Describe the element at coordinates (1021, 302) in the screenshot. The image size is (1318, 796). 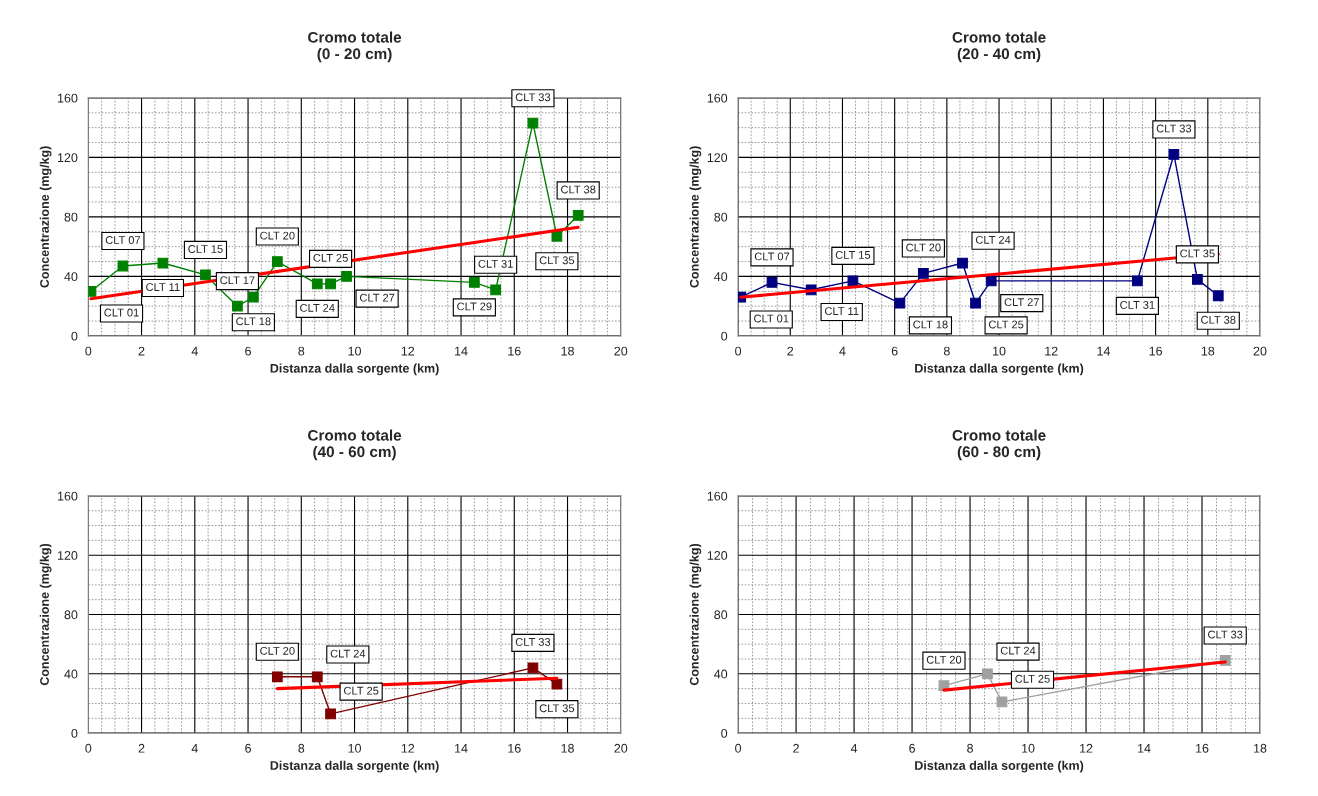
I see `annotation: CLT 27` at that location.